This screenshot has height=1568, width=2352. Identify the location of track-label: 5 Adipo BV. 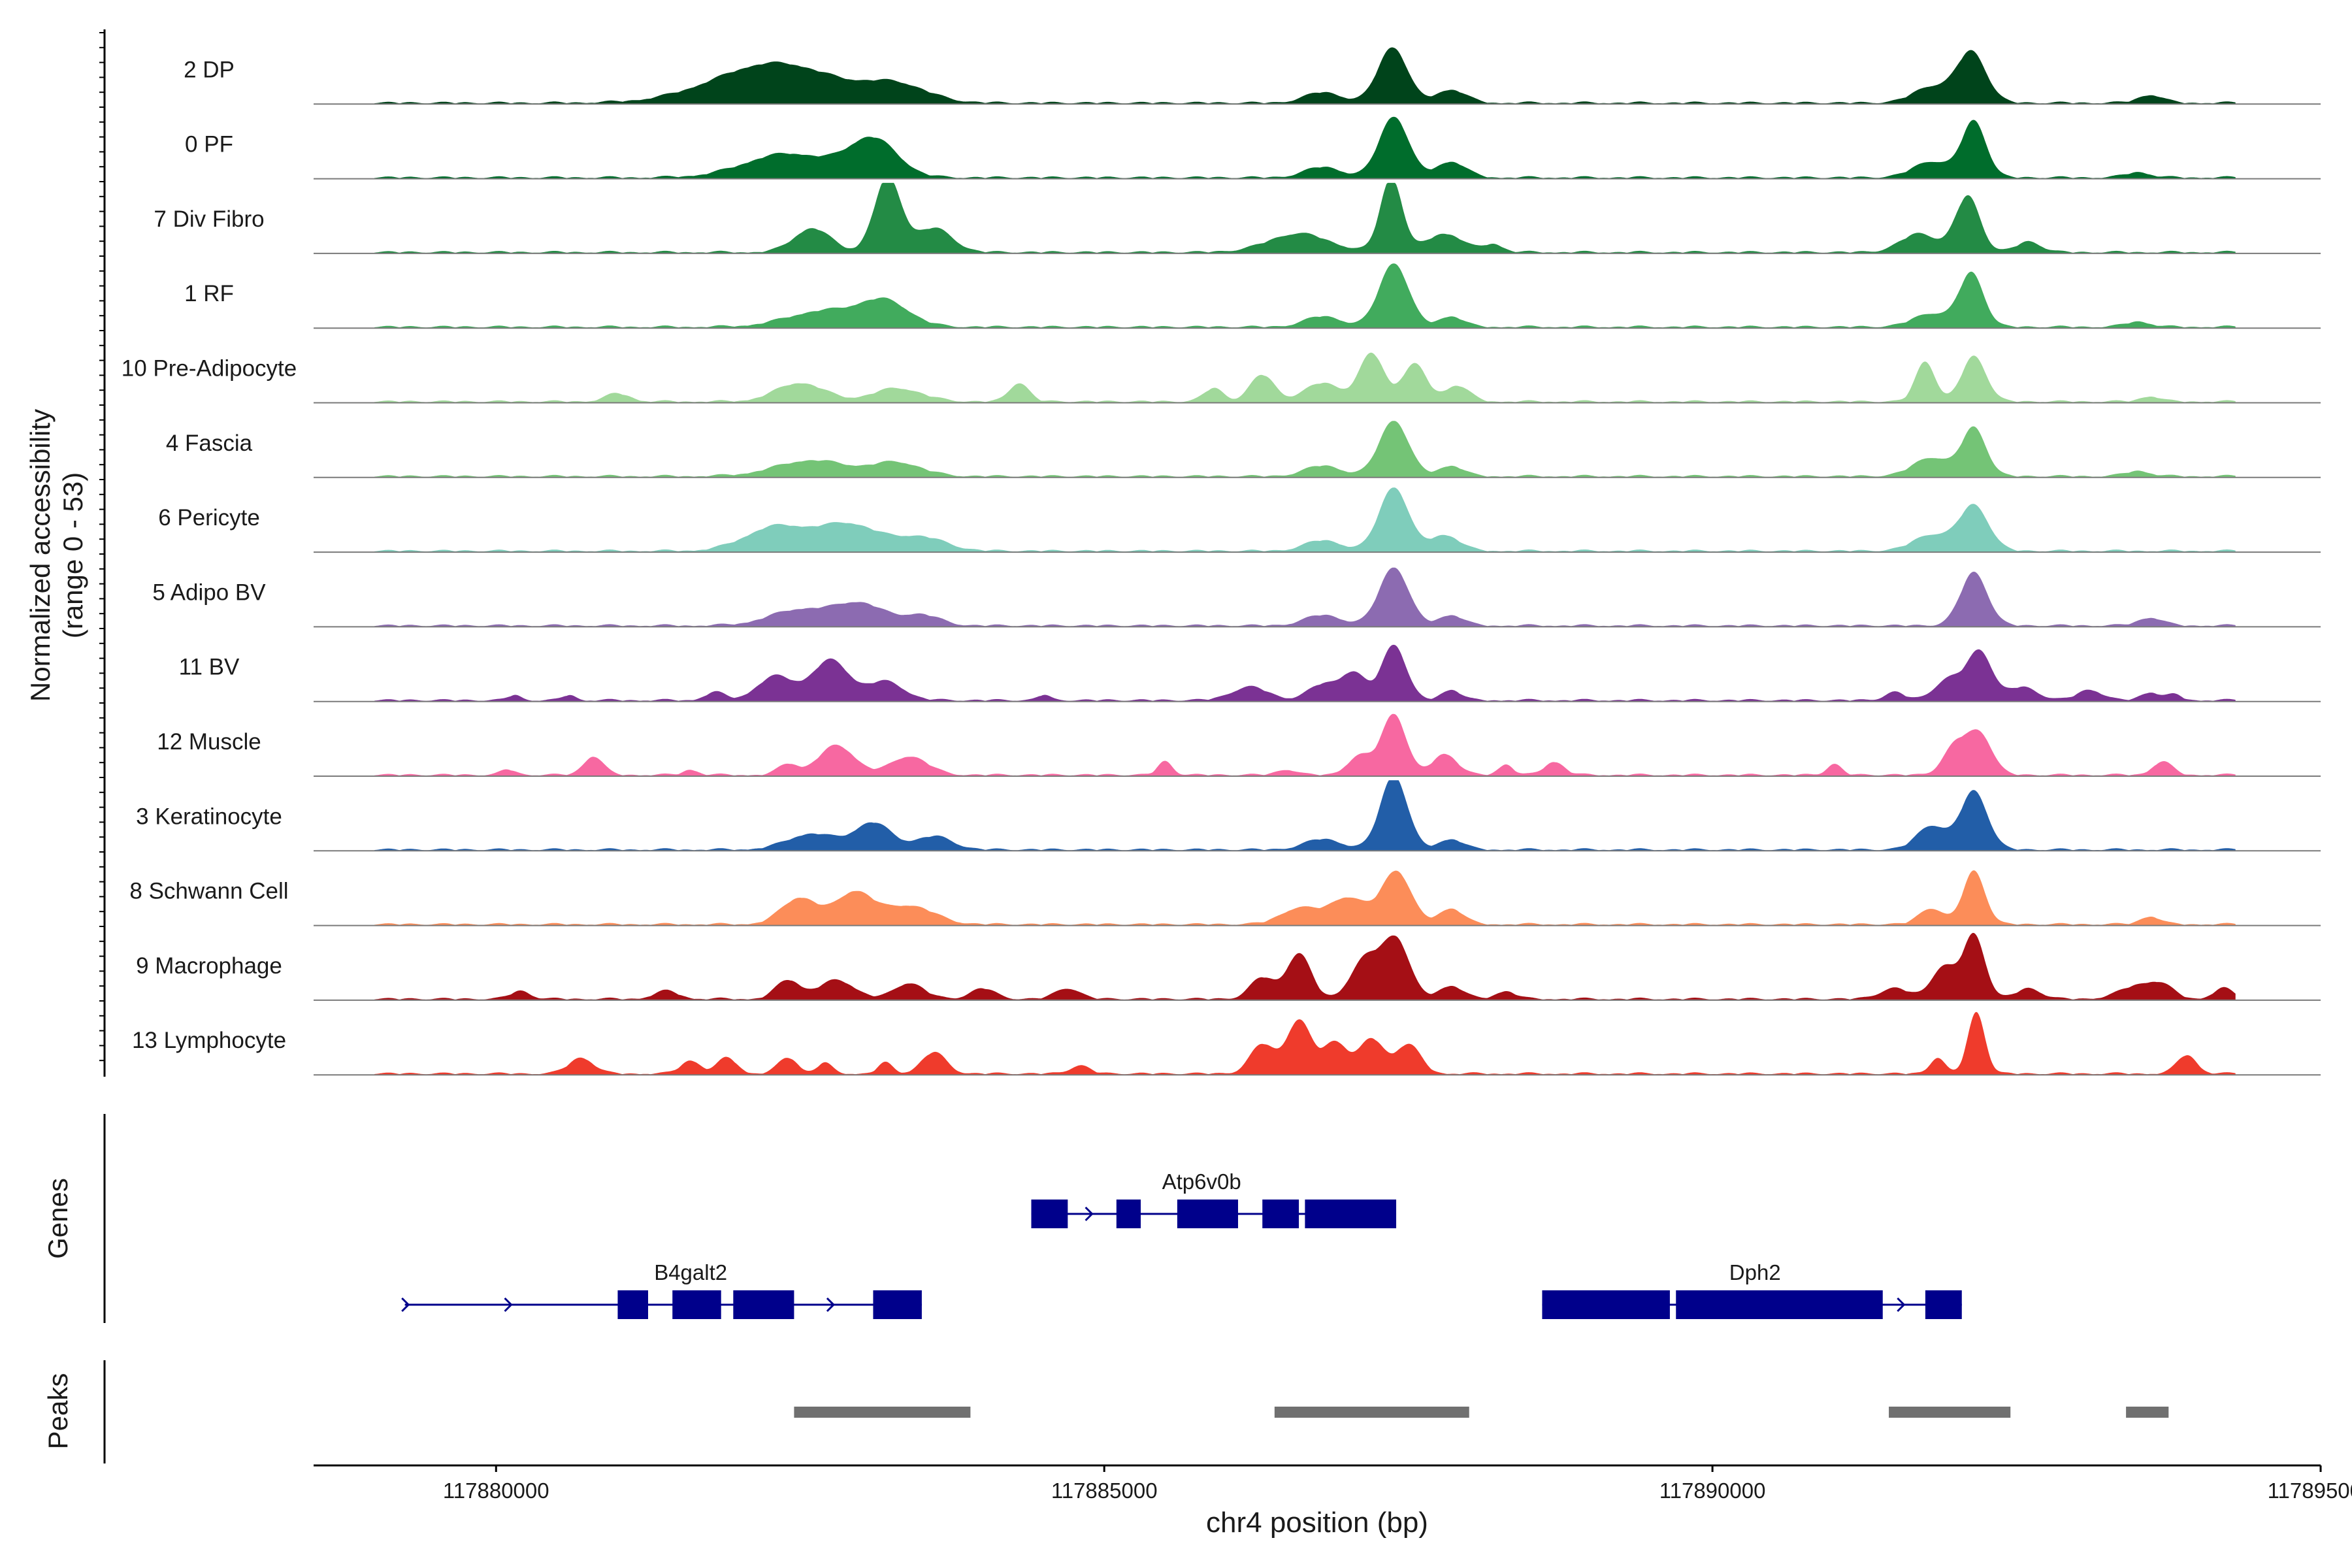
(209, 592).